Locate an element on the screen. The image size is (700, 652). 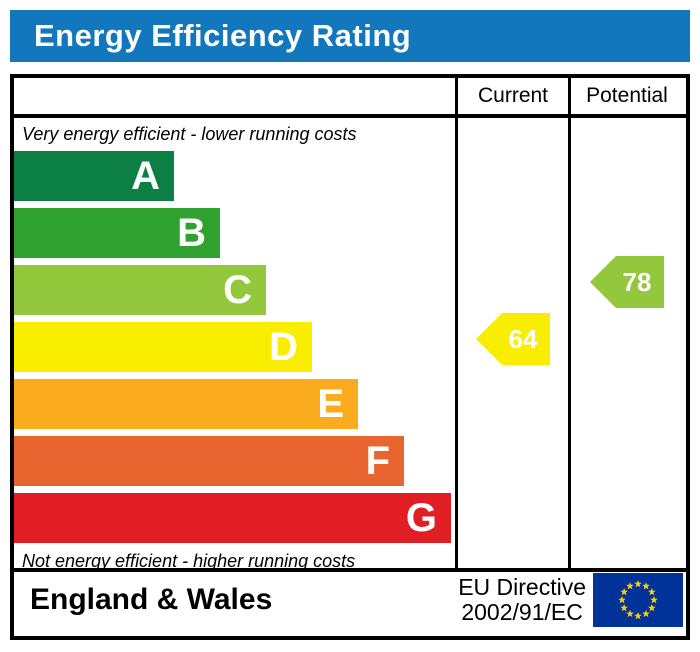
eu-directive-label: EU Directive 2002/91/EC is located at coordinates (522, 599).